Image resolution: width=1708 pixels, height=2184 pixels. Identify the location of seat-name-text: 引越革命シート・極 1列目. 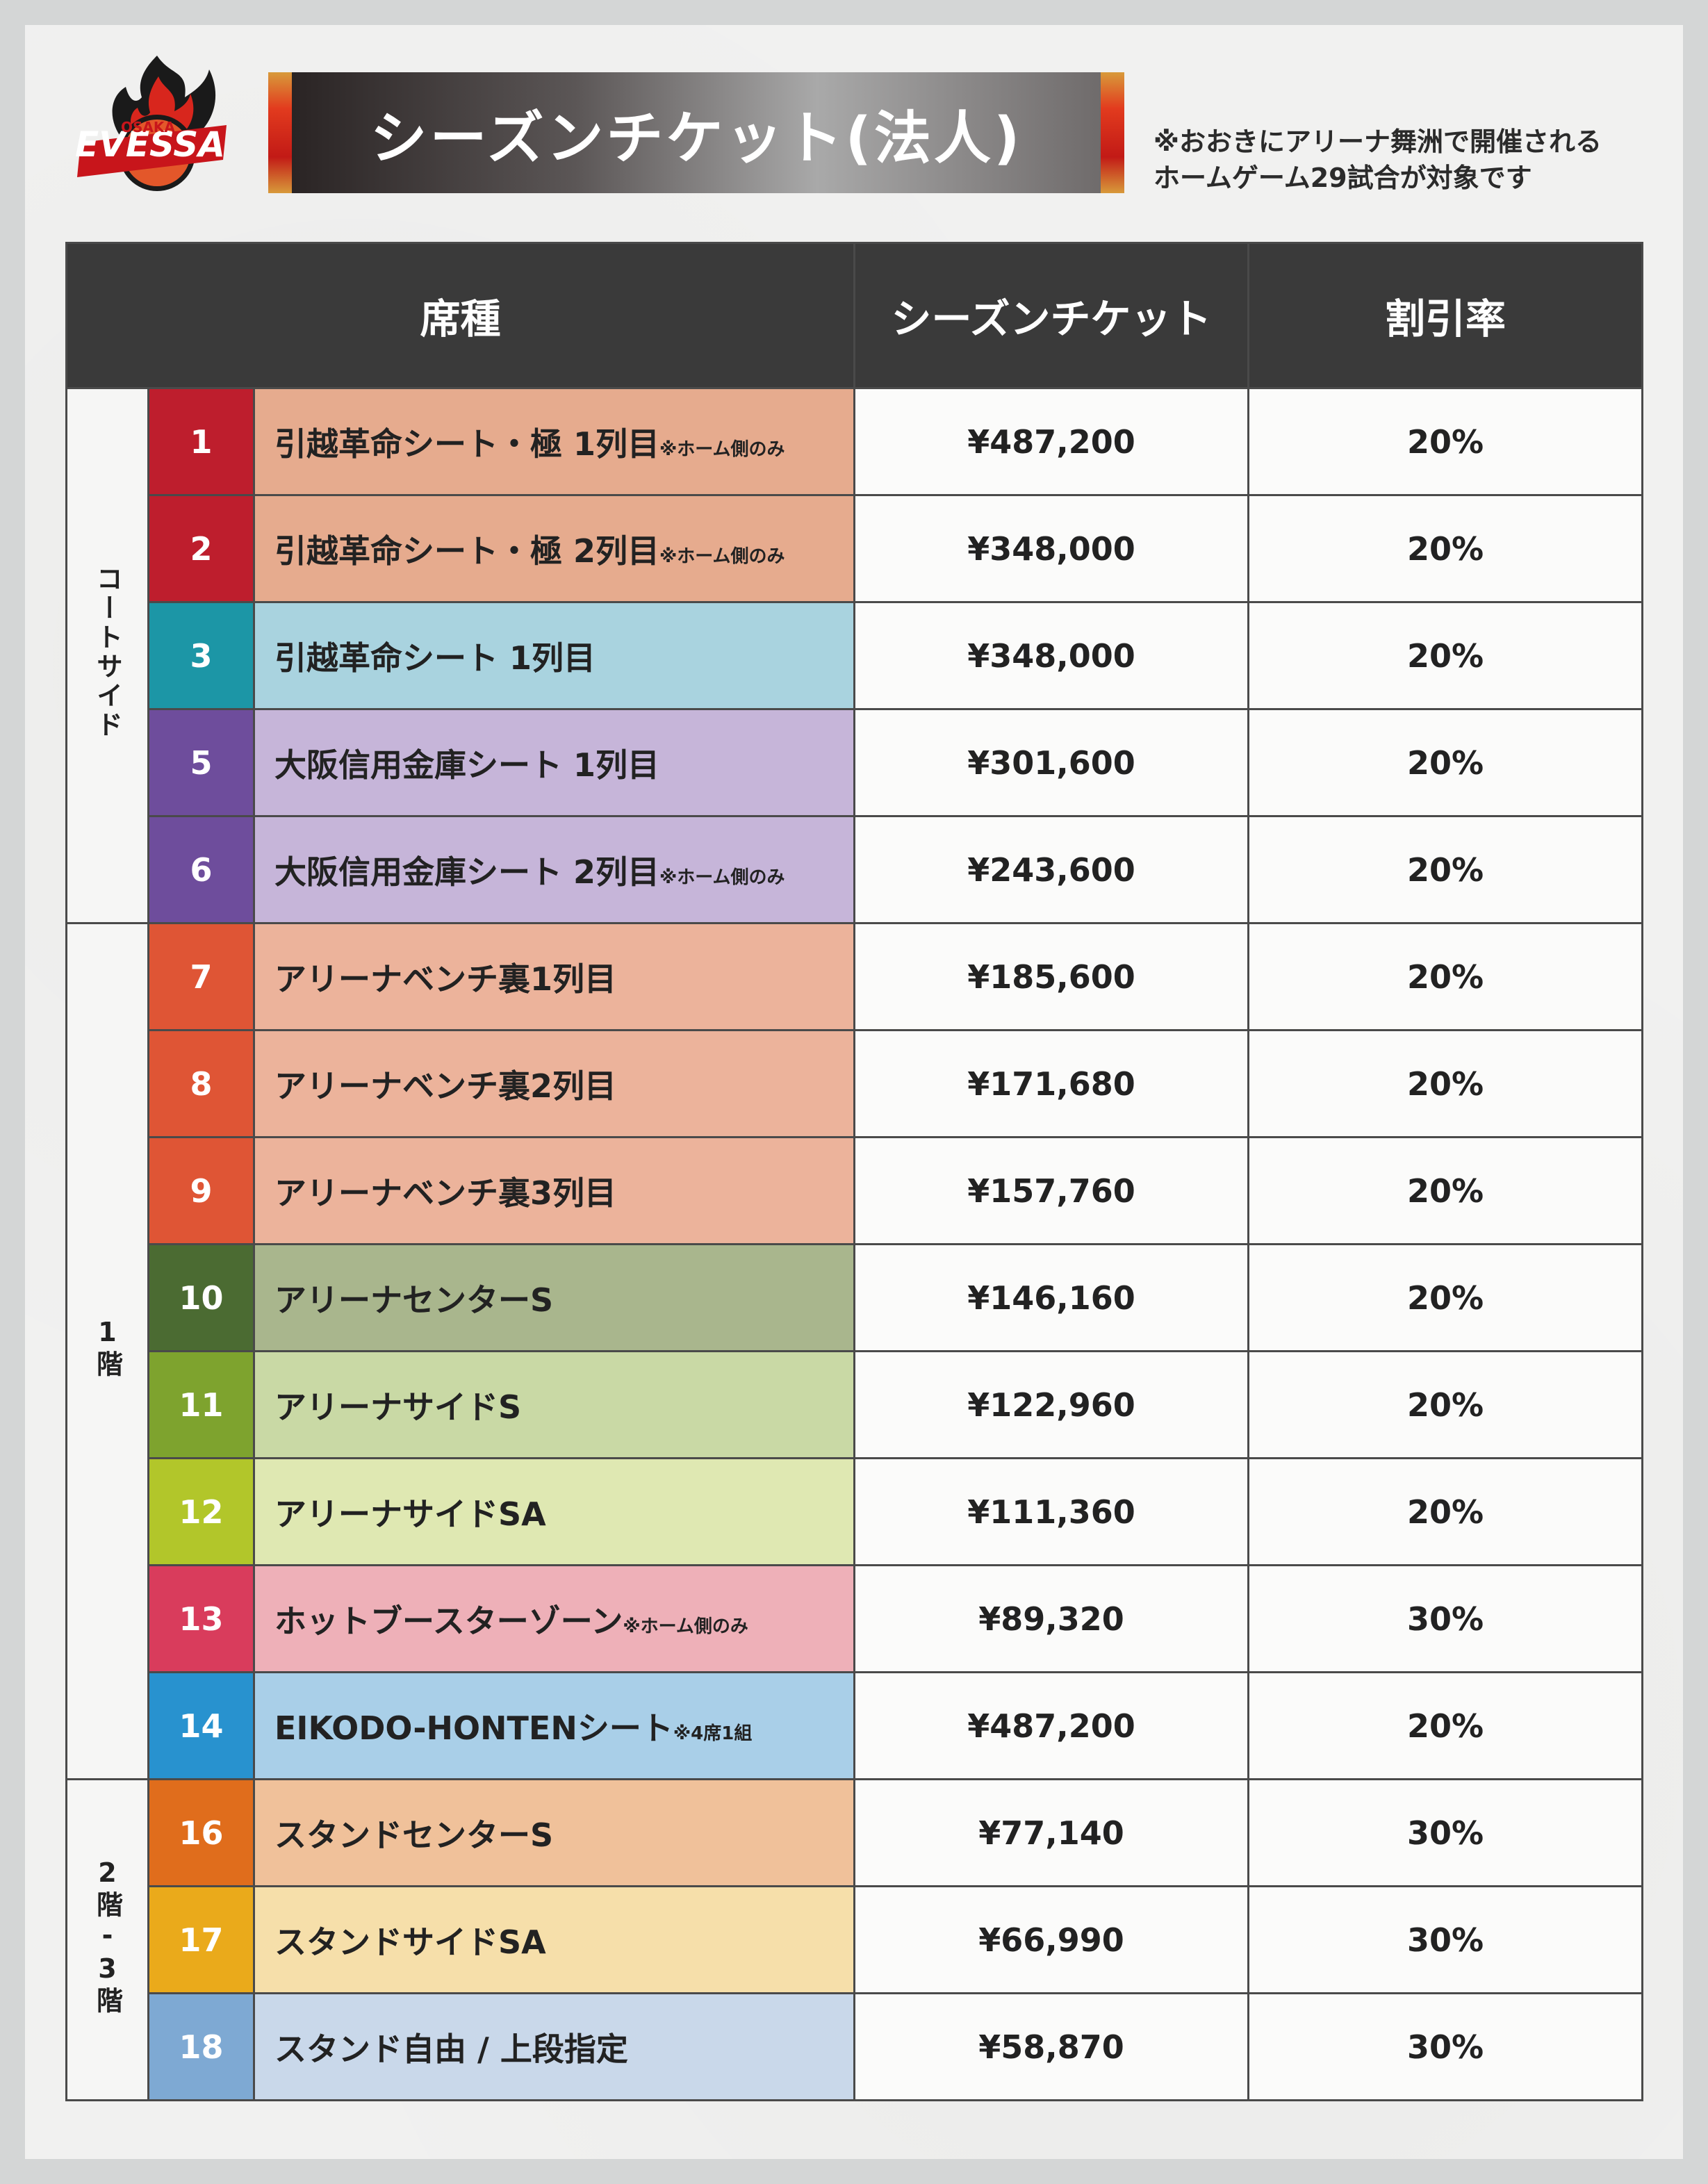
(467, 444).